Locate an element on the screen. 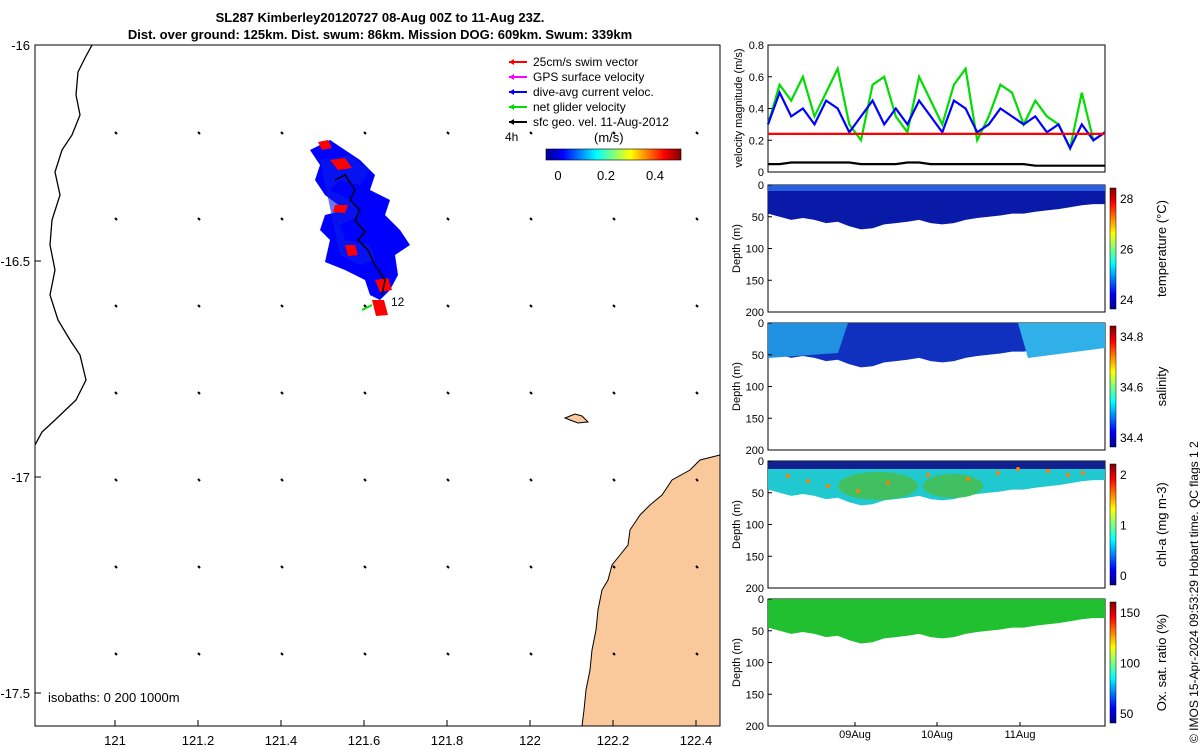 This screenshot has height=750, width=1200. speed-colorbar-tick-label: 0 is located at coordinates (557, 175).